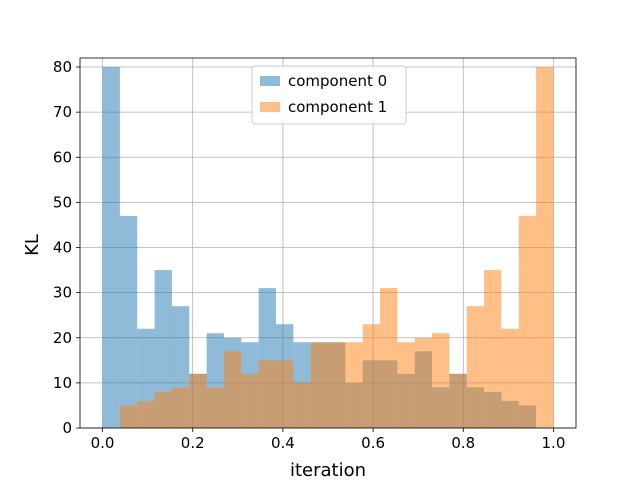 The height and width of the screenshot is (480, 640). What do you see at coordinates (67, 428) in the screenshot?
I see `y-tick-label: 0` at bounding box center [67, 428].